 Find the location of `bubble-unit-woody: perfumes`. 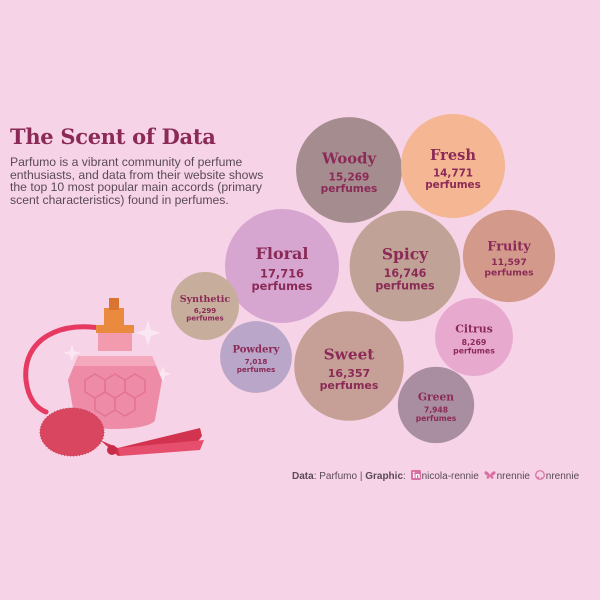

bubble-unit-woody: perfumes is located at coordinates (349, 189).